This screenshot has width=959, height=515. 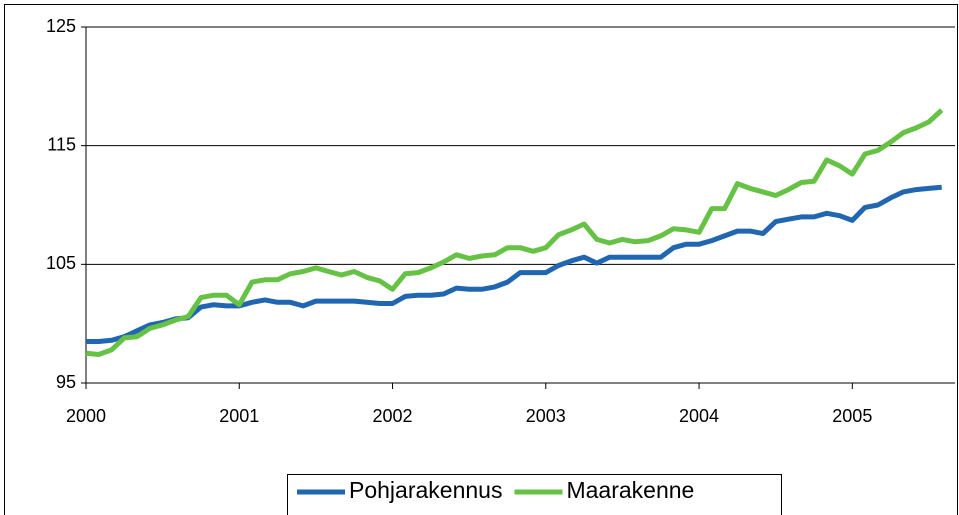 What do you see at coordinates (630, 490) in the screenshot?
I see `legend-label: Maarakenne` at bounding box center [630, 490].